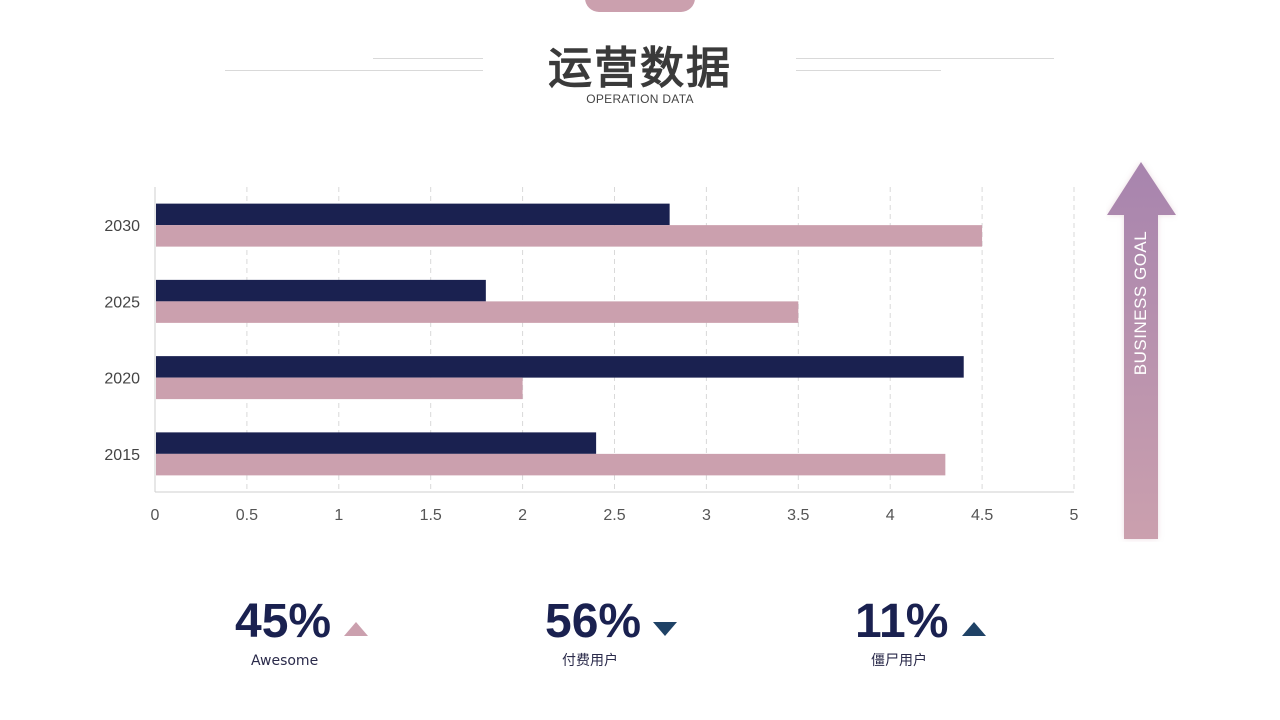 This screenshot has width=1280, height=720. I want to click on stat-label: 僵尸用户, so click(899, 661).